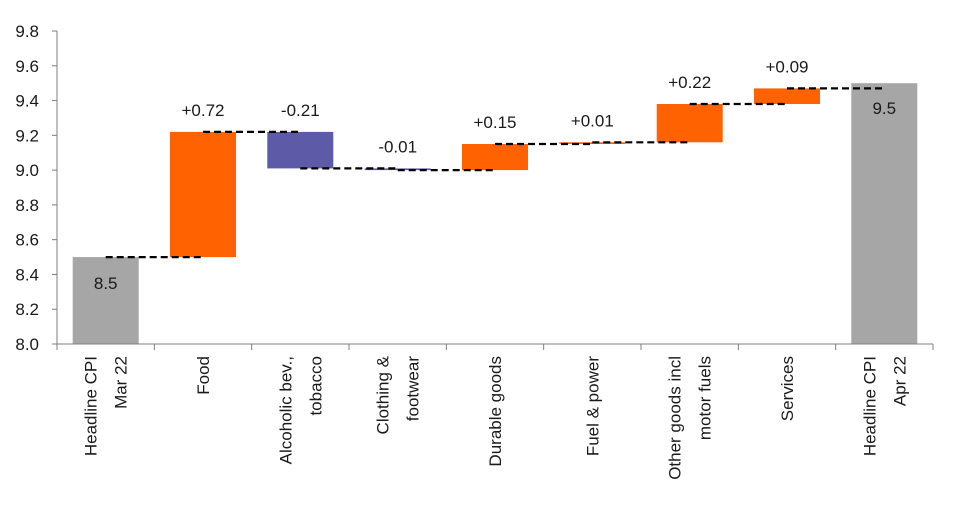 The width and height of the screenshot is (953, 517). Describe the element at coordinates (592, 120) in the screenshot. I see `data-label-5: +0.01` at that location.